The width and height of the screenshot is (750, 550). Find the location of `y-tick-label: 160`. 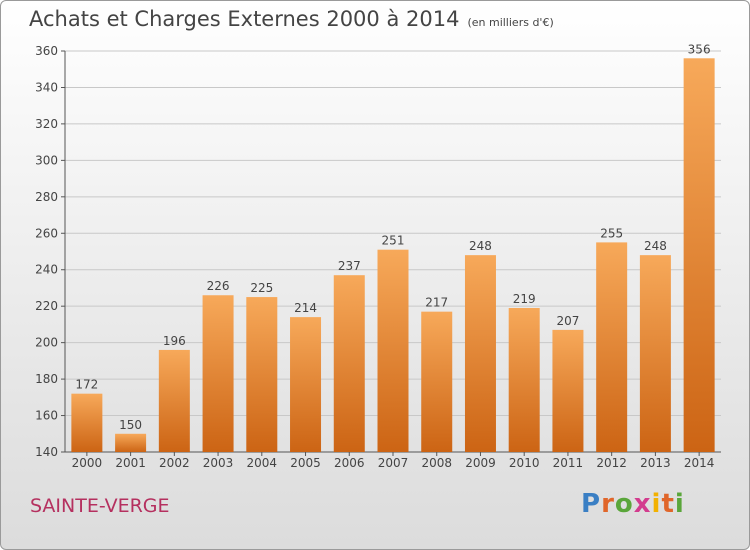

y-tick-label: 160 is located at coordinates (46, 416).